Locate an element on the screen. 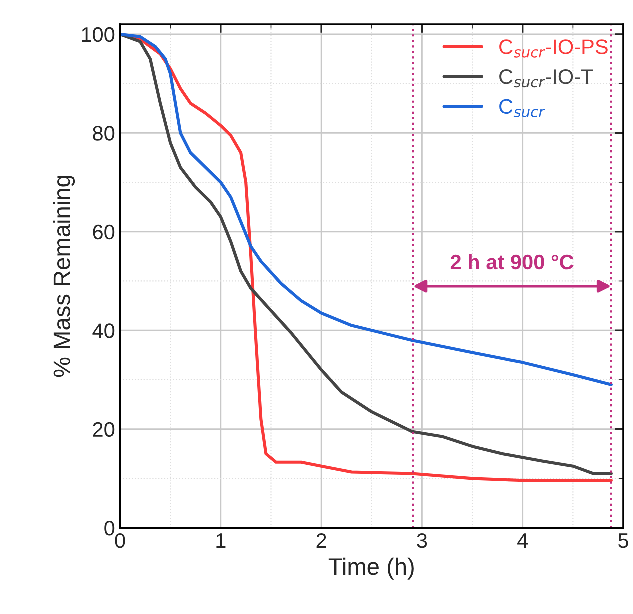 The height and width of the screenshot is (614, 633). x-tick-label: 1 is located at coordinates (221, 541).